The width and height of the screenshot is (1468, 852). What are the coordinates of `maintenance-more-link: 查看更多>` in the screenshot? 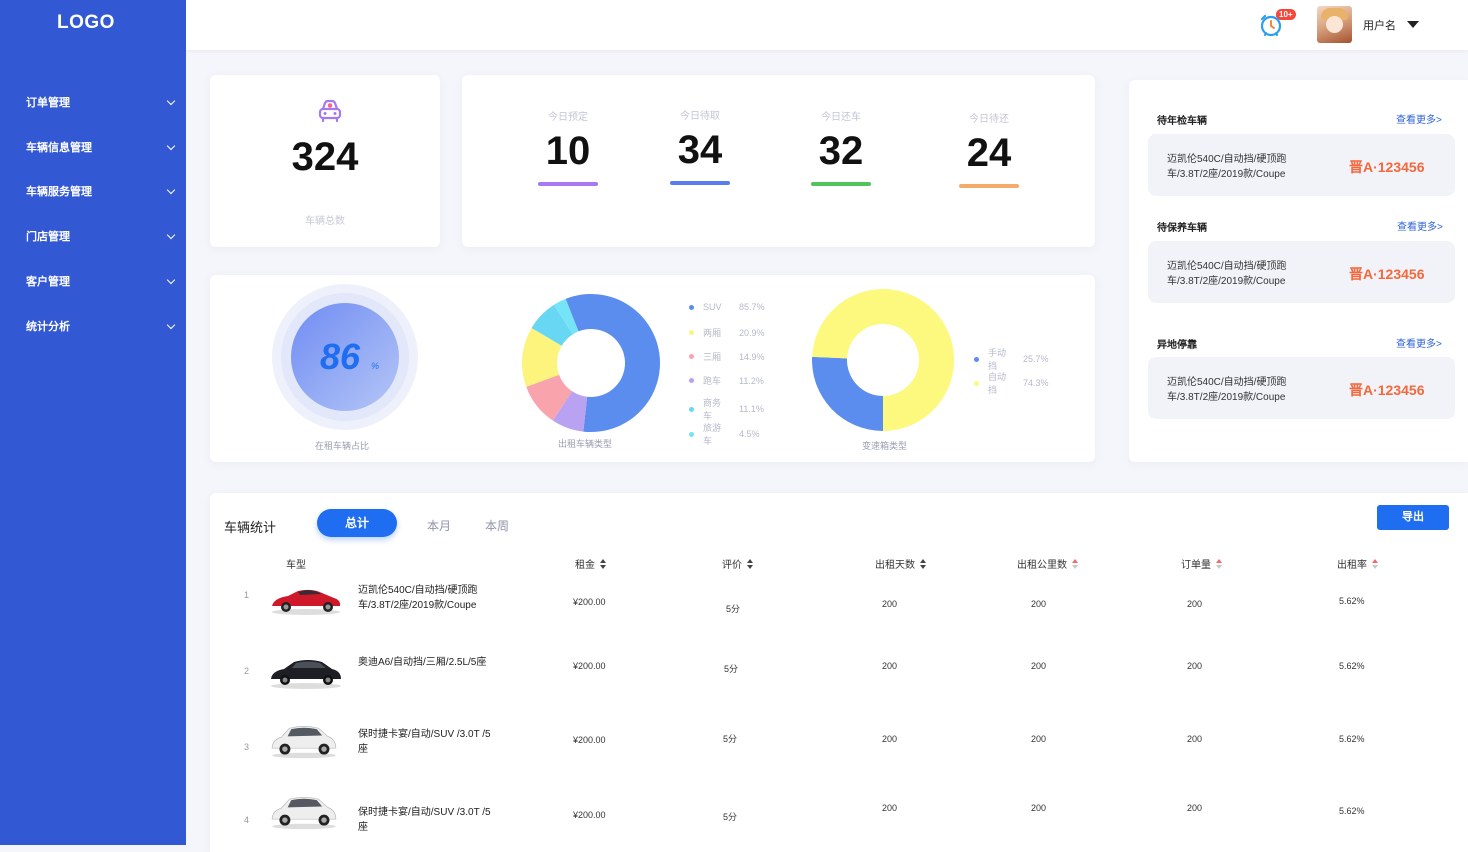 It's located at (1420, 227).